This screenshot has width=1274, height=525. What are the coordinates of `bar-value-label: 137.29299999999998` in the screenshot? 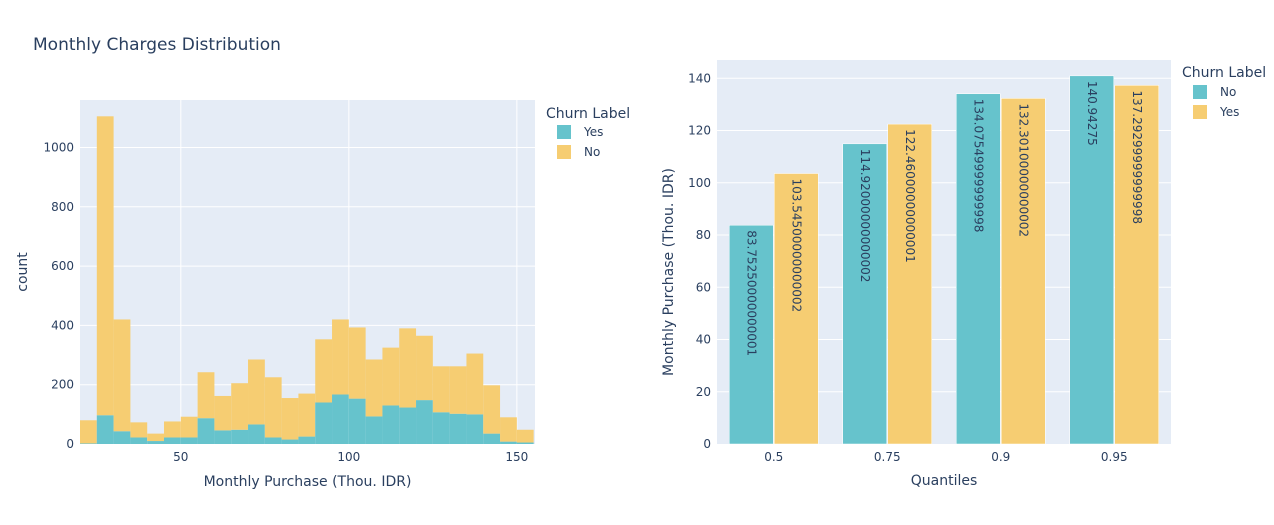 It's located at (1137, 157).